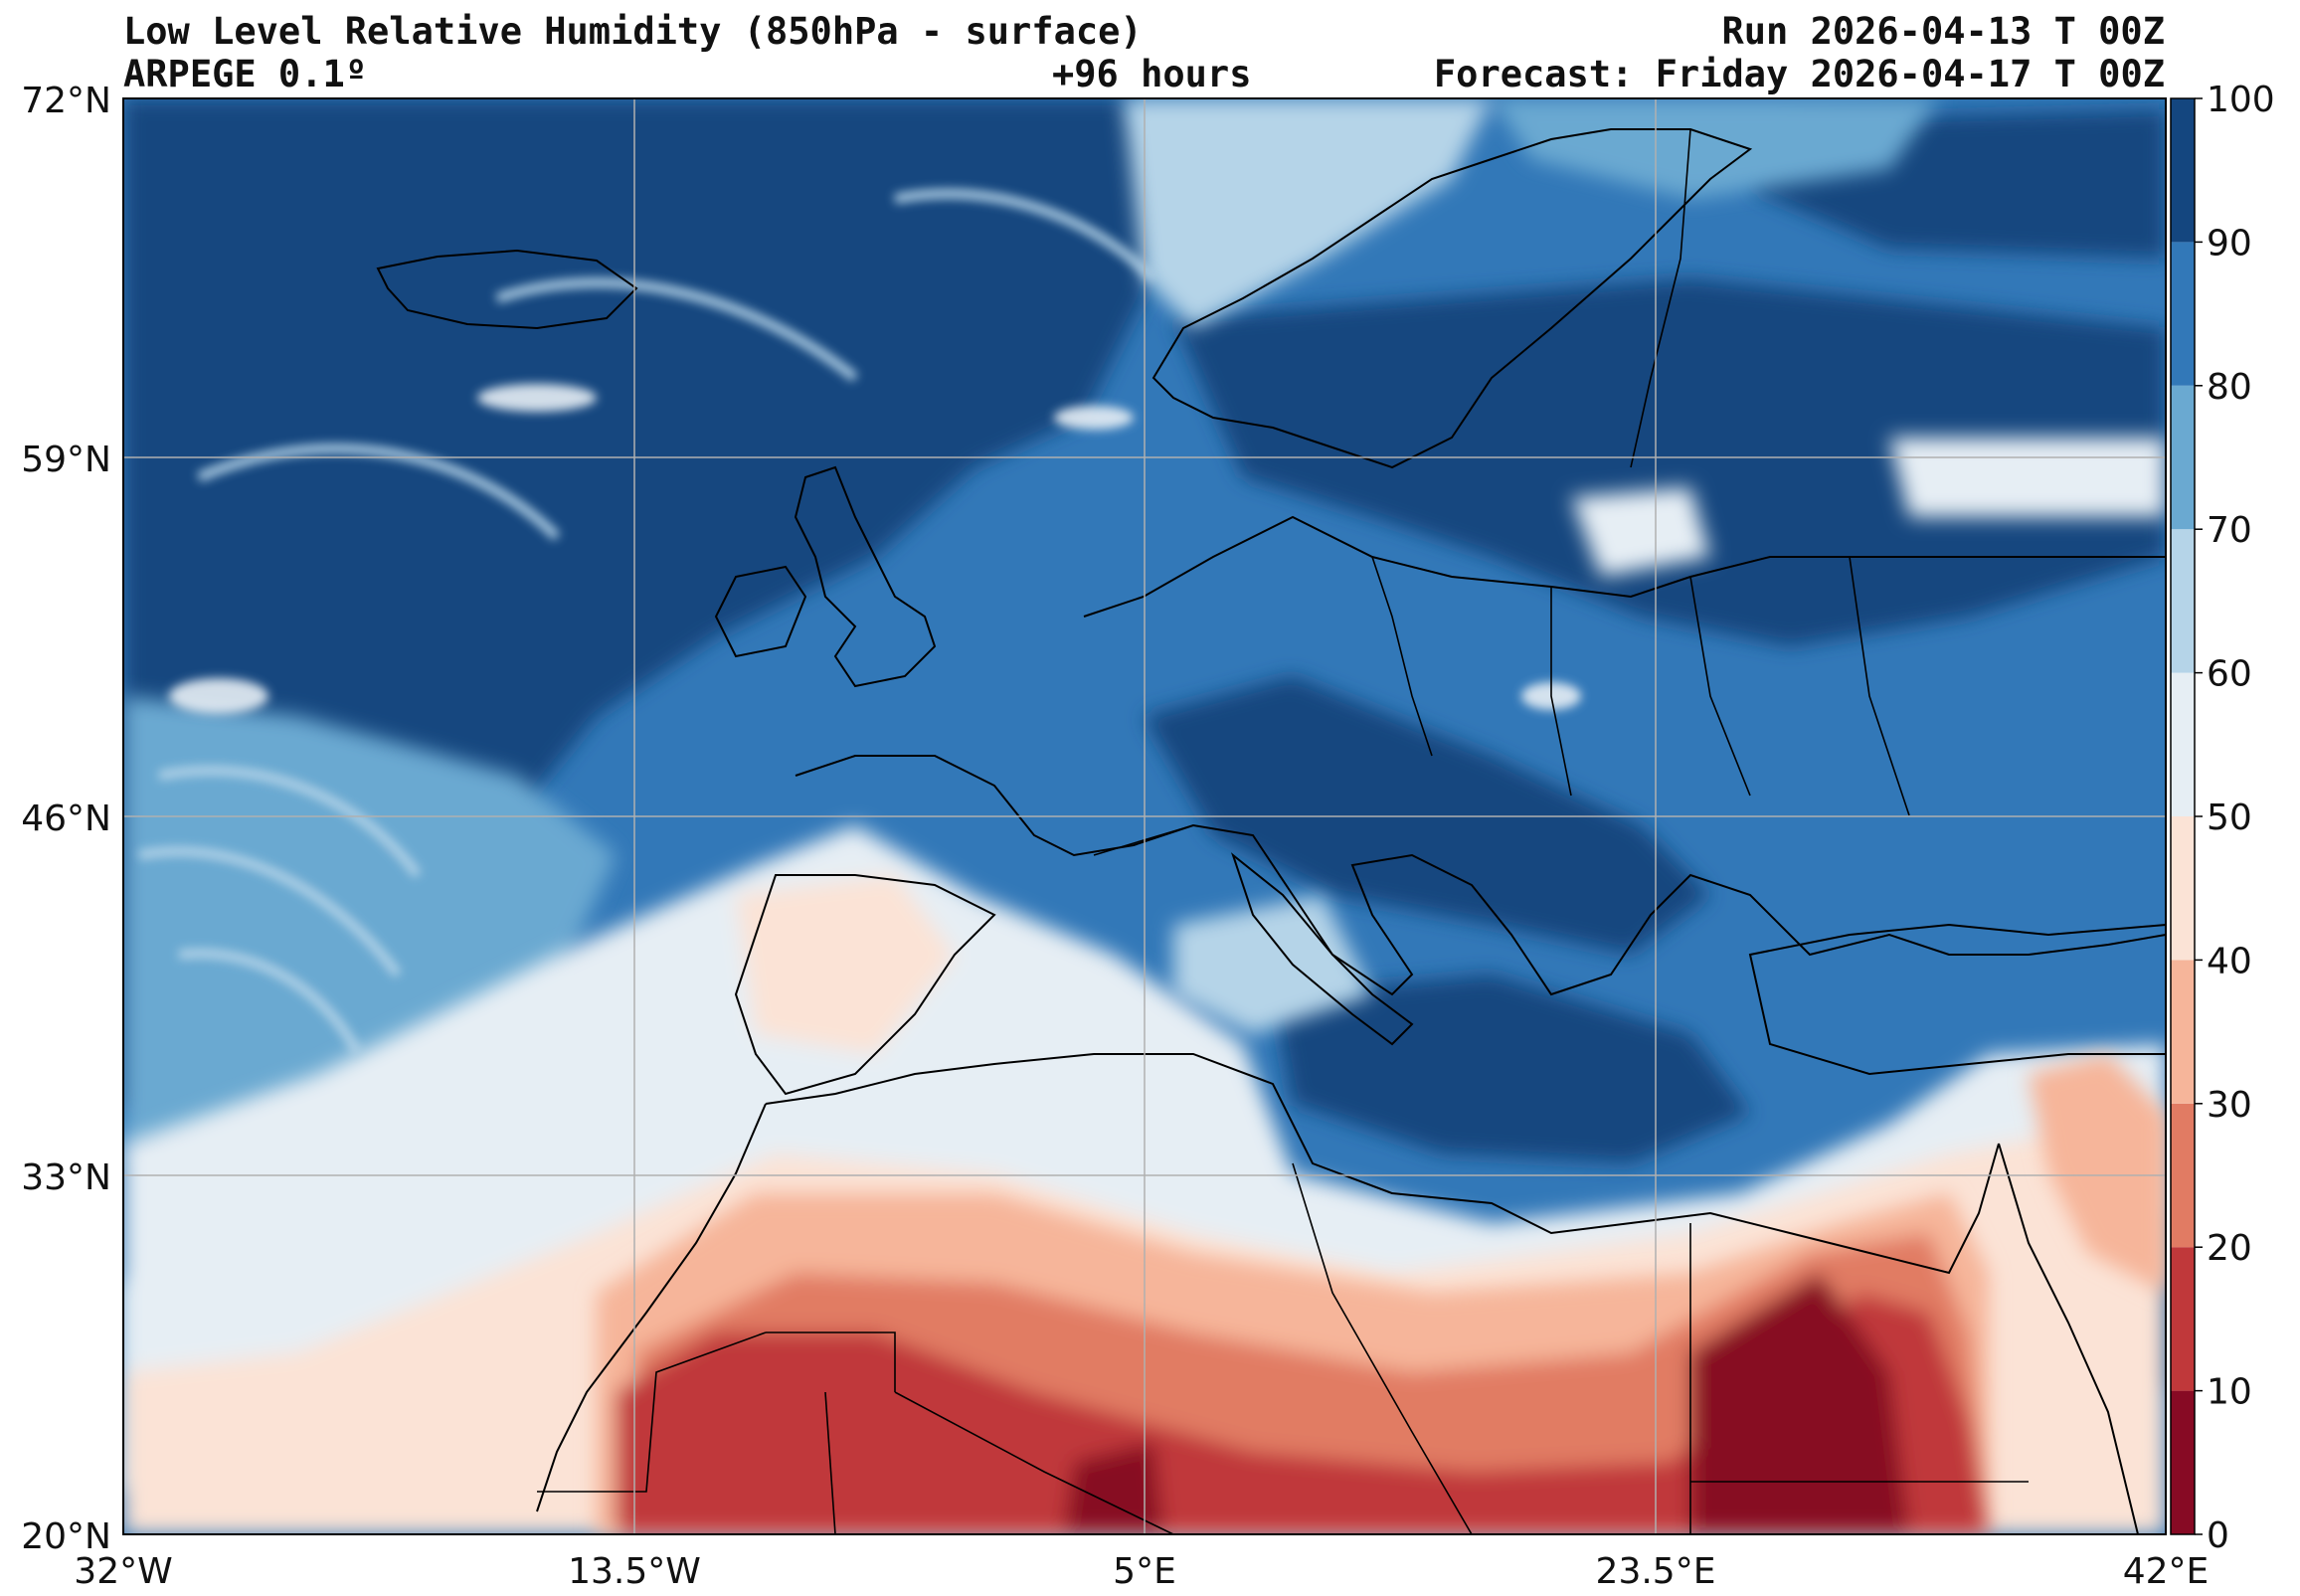 This screenshot has height=1596, width=2300. Describe the element at coordinates (66, 1537) in the screenshot. I see `lat-label-20: 20°N` at that location.